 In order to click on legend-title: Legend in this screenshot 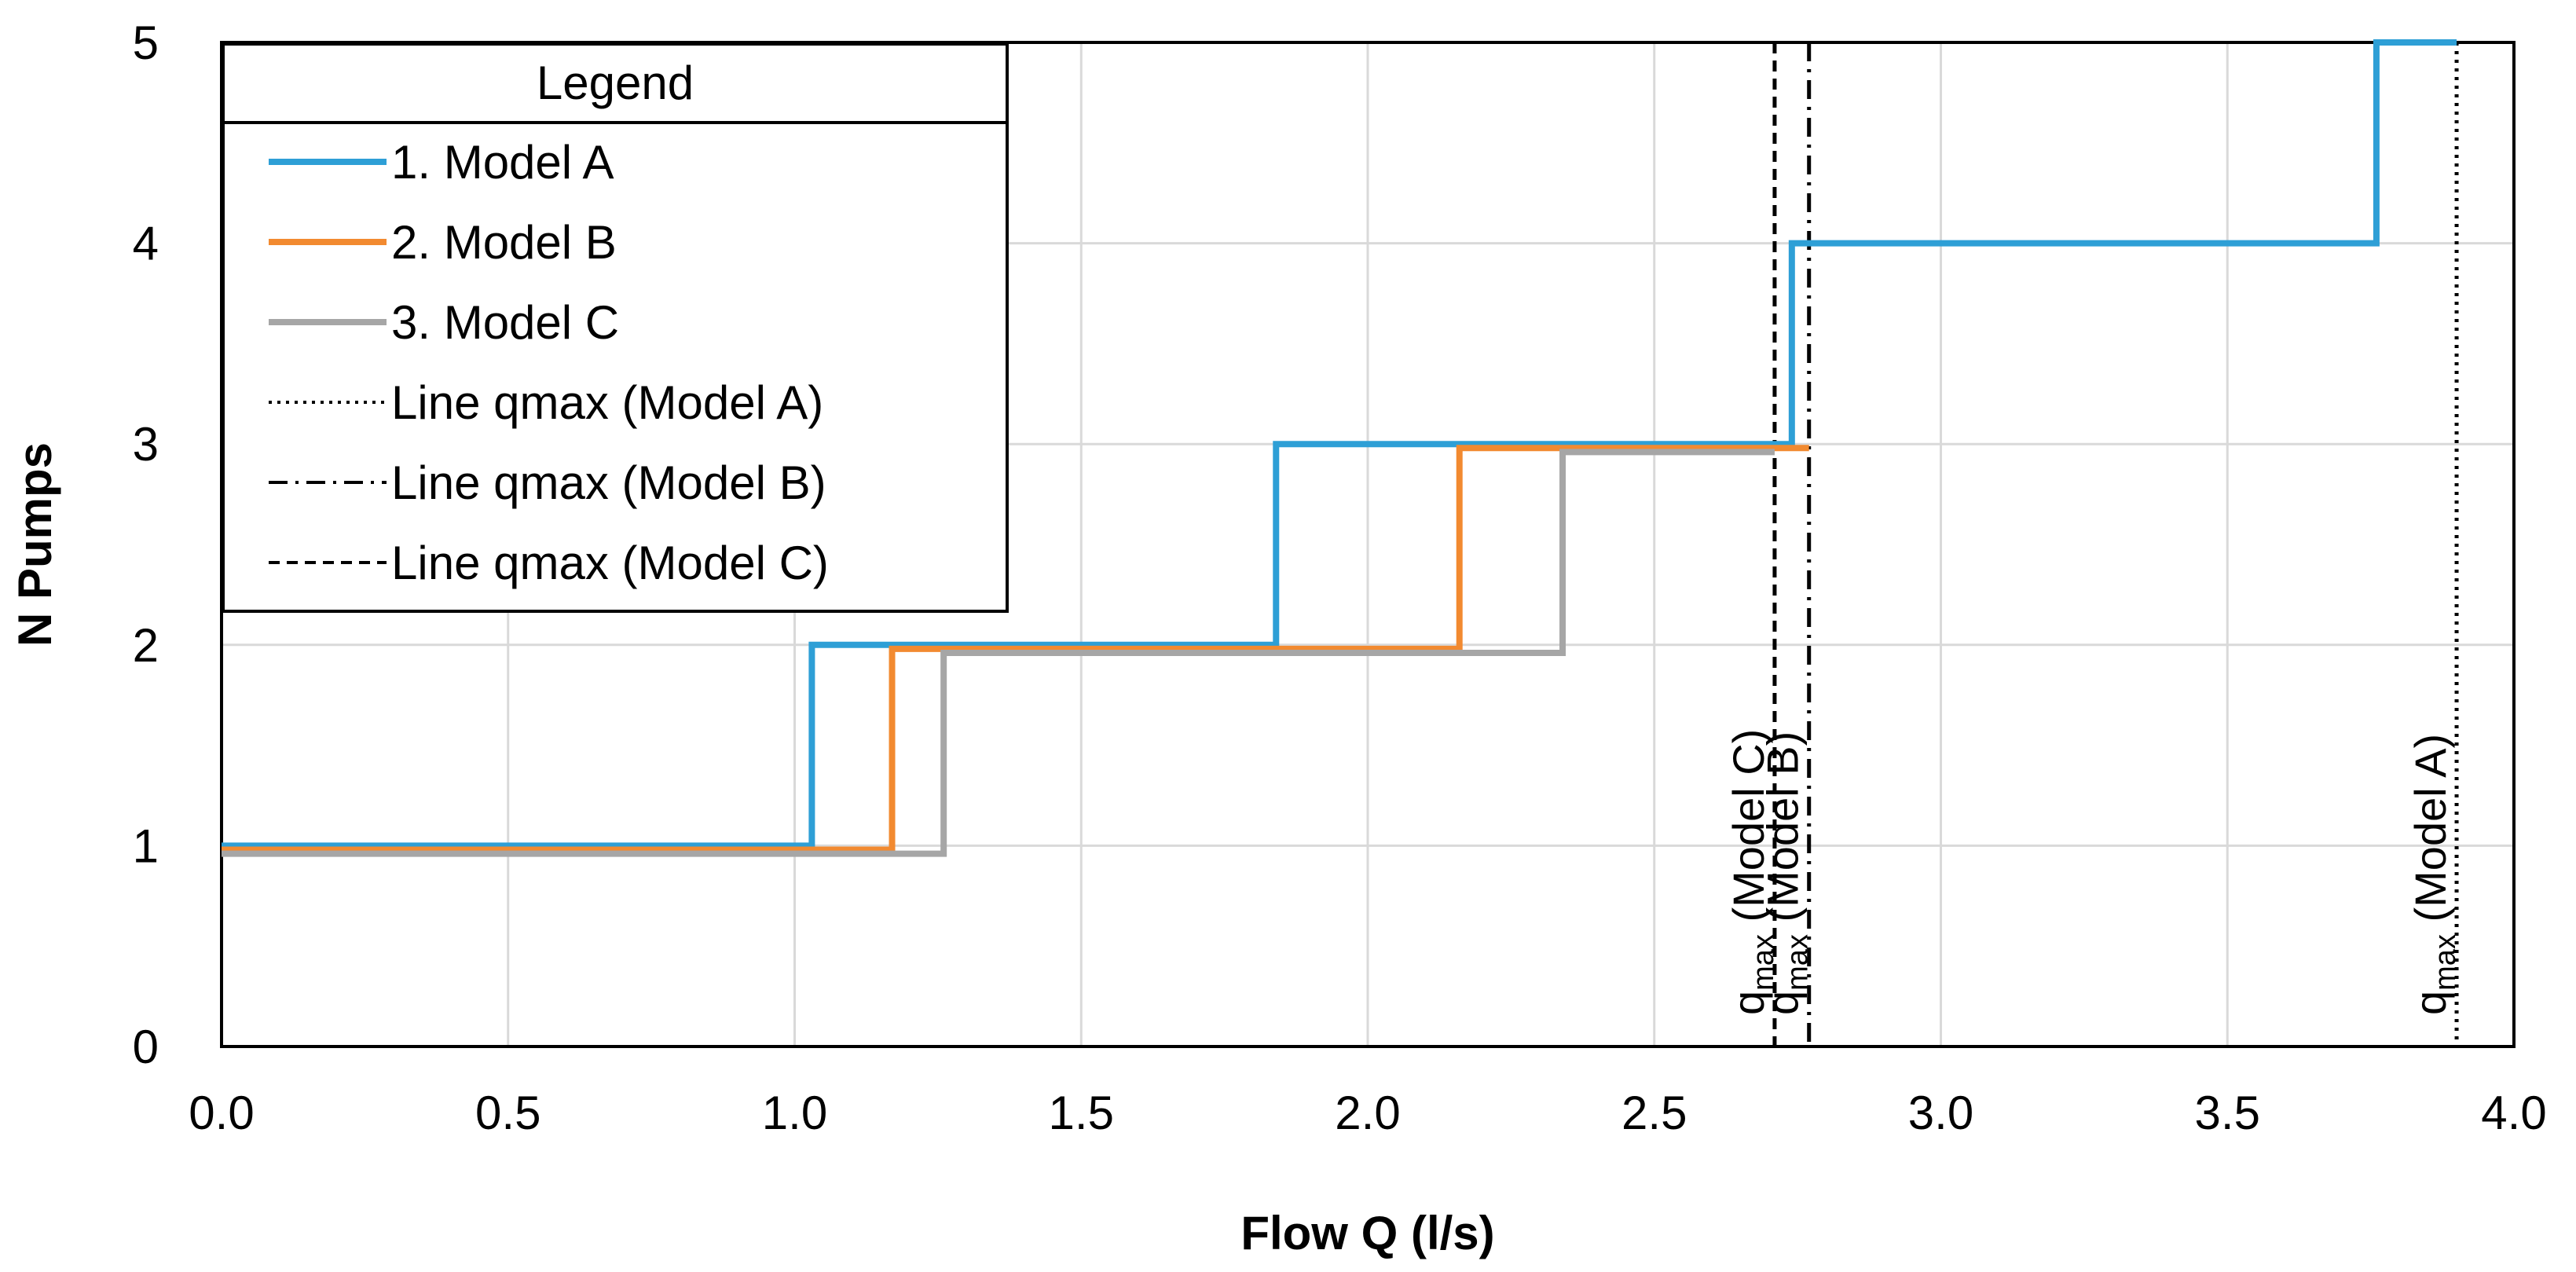, I will do `click(615, 83)`.